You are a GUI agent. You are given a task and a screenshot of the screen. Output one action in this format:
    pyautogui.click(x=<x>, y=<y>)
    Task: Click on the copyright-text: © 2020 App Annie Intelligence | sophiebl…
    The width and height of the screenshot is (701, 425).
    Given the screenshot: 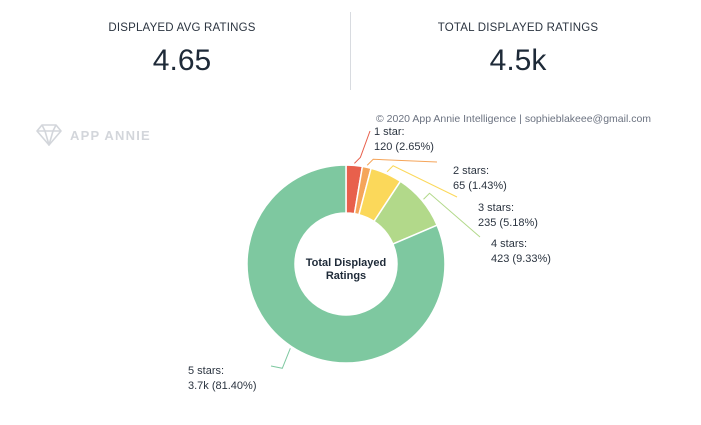 What is the action you would take?
    pyautogui.click(x=514, y=119)
    